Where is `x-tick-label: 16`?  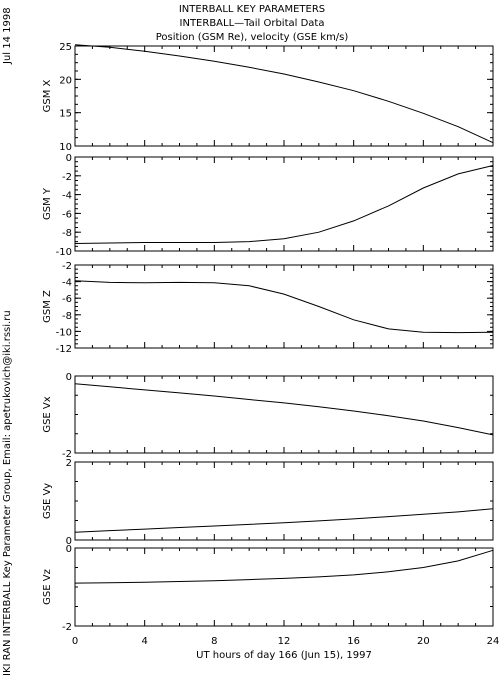 x-tick-label: 16 is located at coordinates (353, 641).